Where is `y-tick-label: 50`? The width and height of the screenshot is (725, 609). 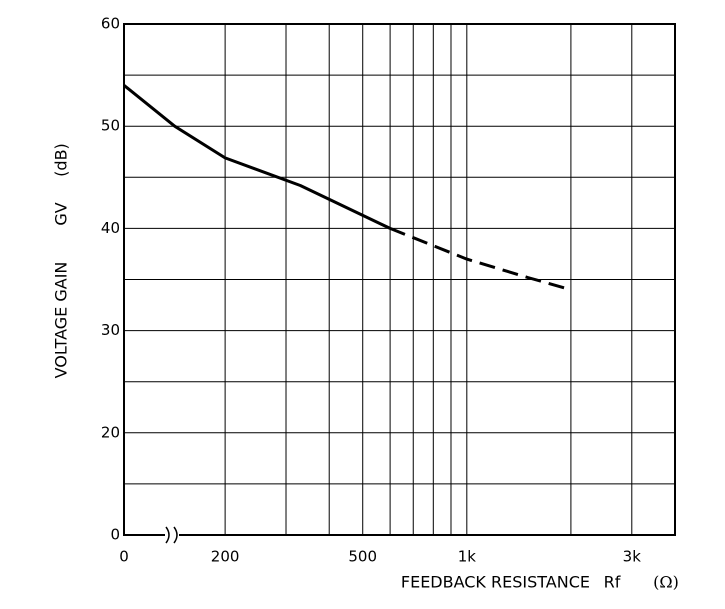
y-tick-label: 50 is located at coordinates (110, 126).